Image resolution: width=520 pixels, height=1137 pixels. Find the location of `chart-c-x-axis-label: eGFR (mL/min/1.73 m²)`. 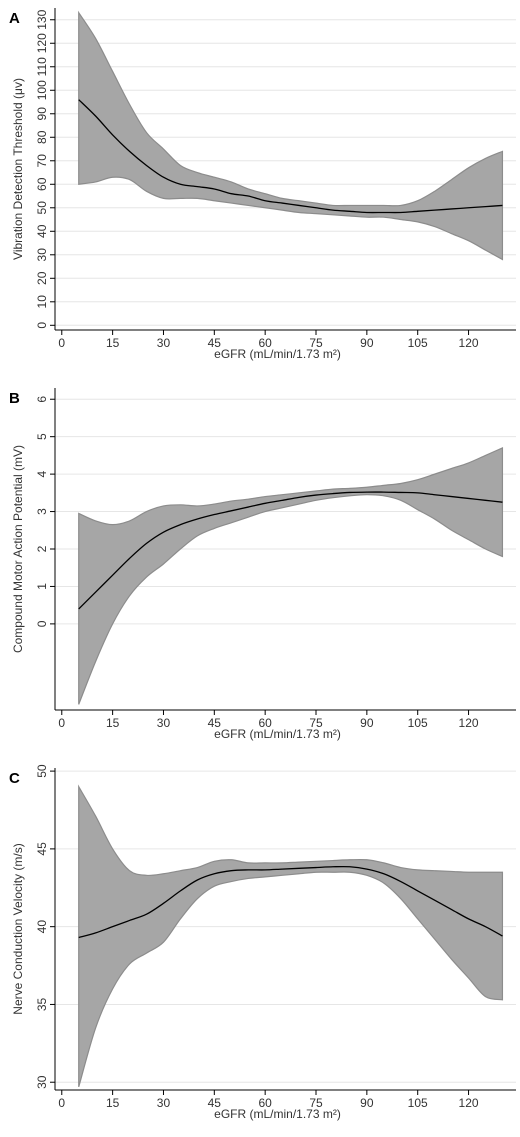

chart-c-x-axis-label: eGFR (mL/min/1.73 m²) is located at coordinates (277, 1114).